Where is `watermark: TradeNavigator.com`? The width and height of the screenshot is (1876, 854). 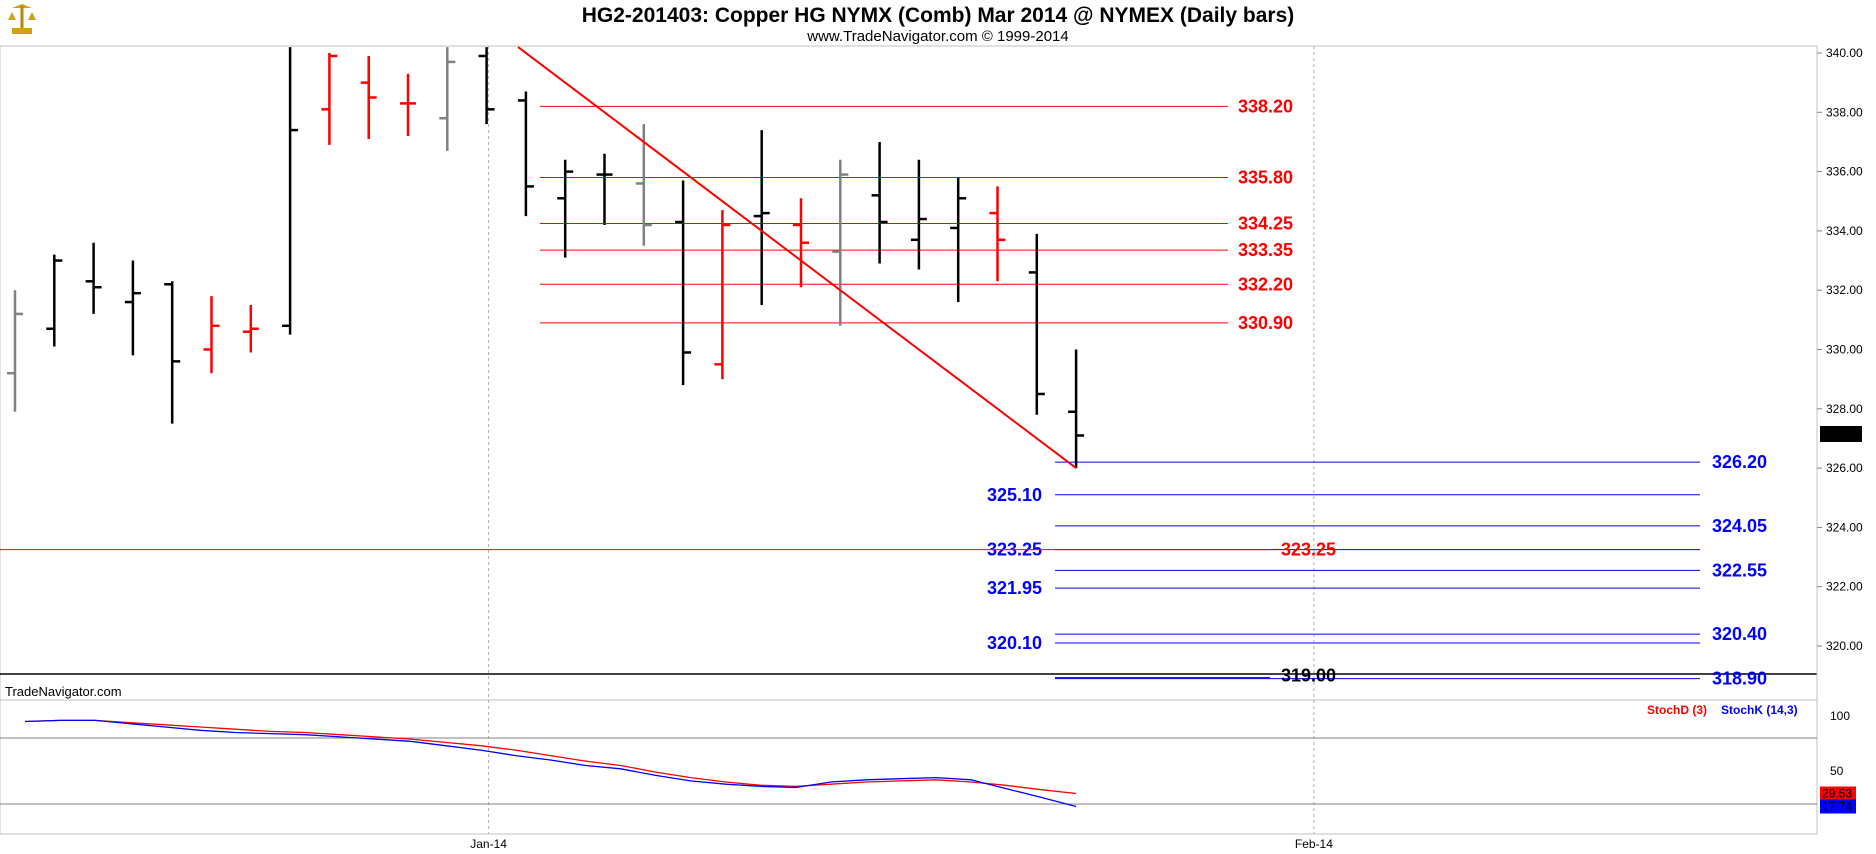 watermark: TradeNavigator.com is located at coordinates (63, 691).